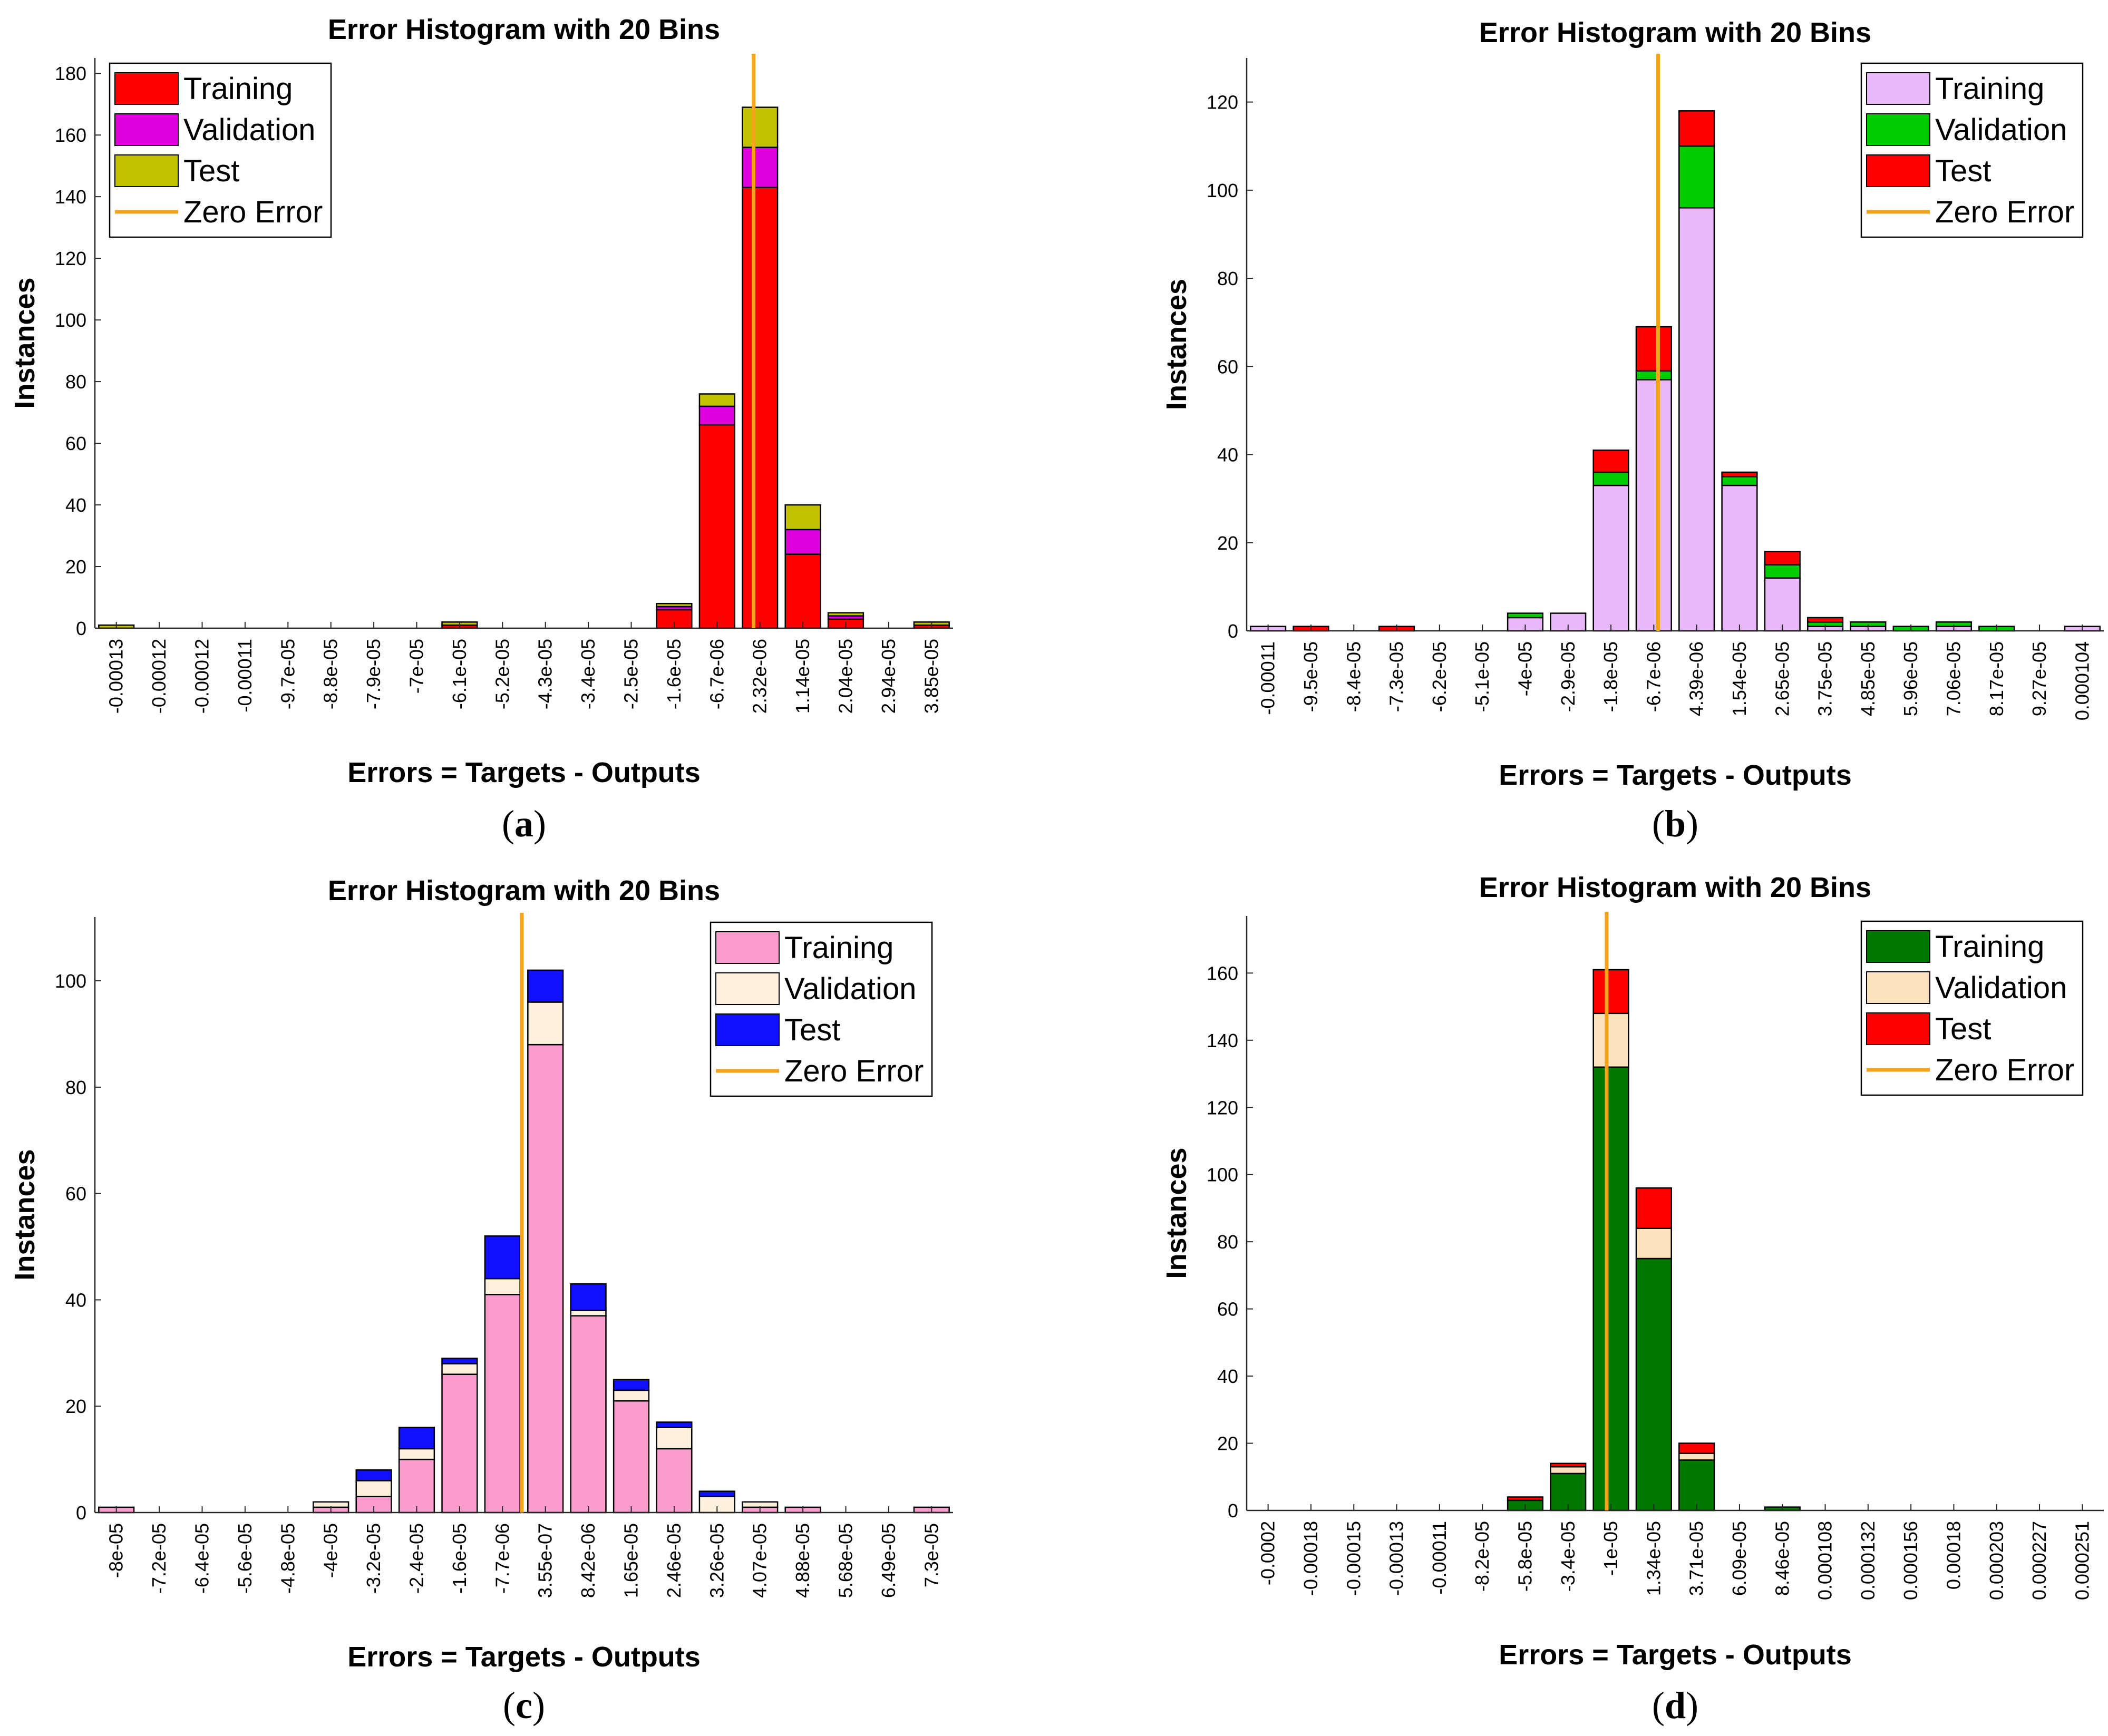 This screenshot has width=2108, height=1736. Describe the element at coordinates (546, 1560) in the screenshot. I see `x-tick-label: 3.55e-07` at that location.